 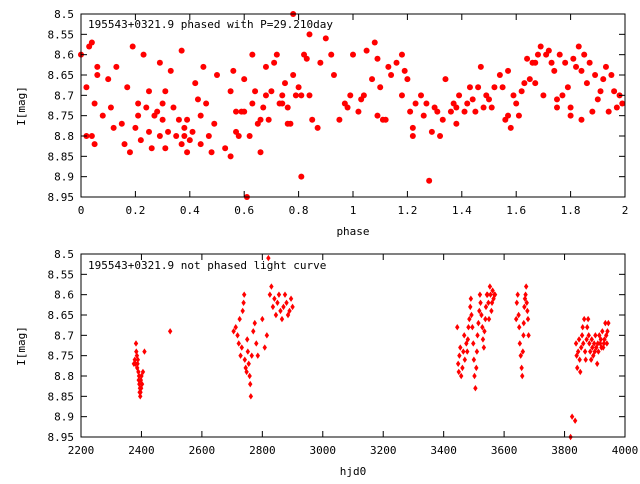 I want to click on x-tick-label: 2400, so click(x=141, y=450).